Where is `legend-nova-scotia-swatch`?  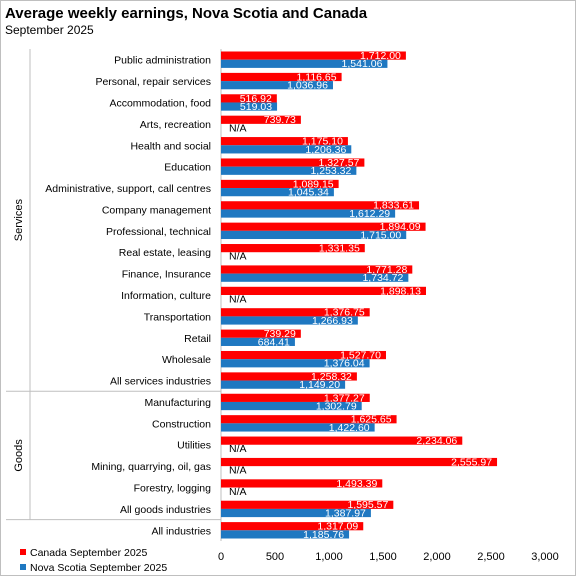
legend-nova-scotia-swatch is located at coordinates (23, 567).